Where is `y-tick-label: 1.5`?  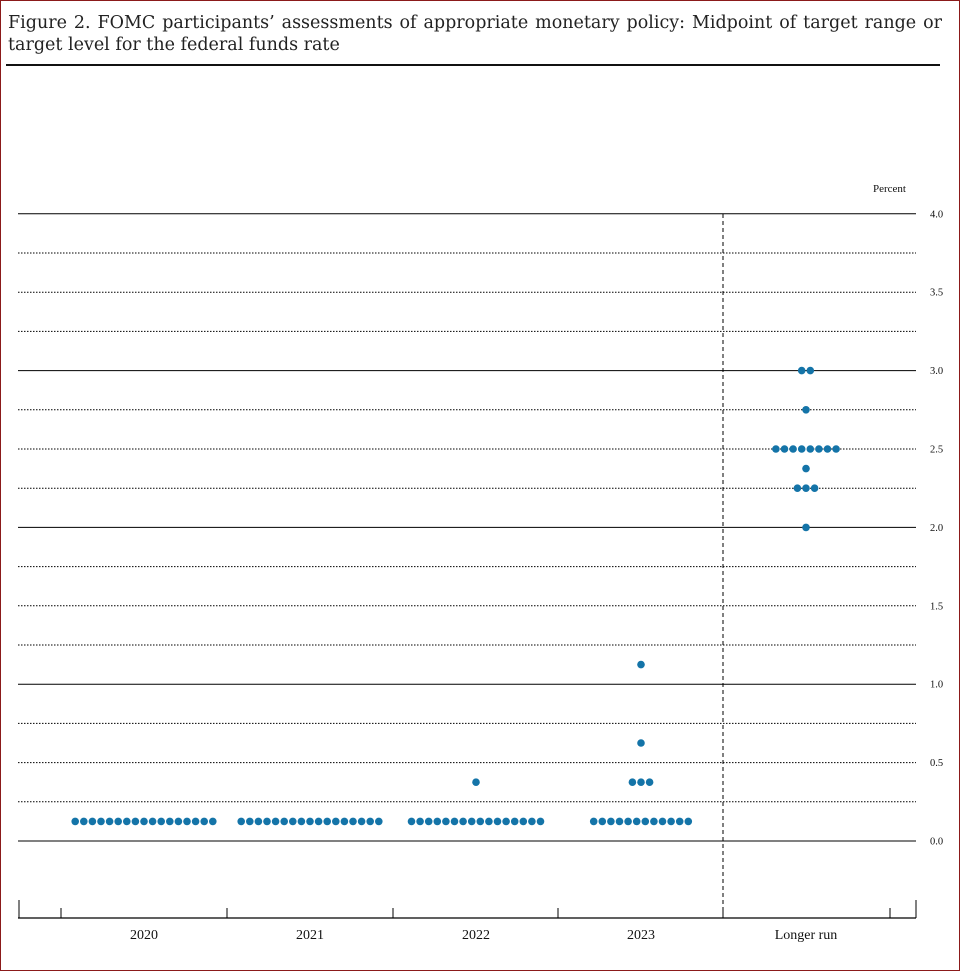
y-tick-label: 1.5 is located at coordinates (936, 606).